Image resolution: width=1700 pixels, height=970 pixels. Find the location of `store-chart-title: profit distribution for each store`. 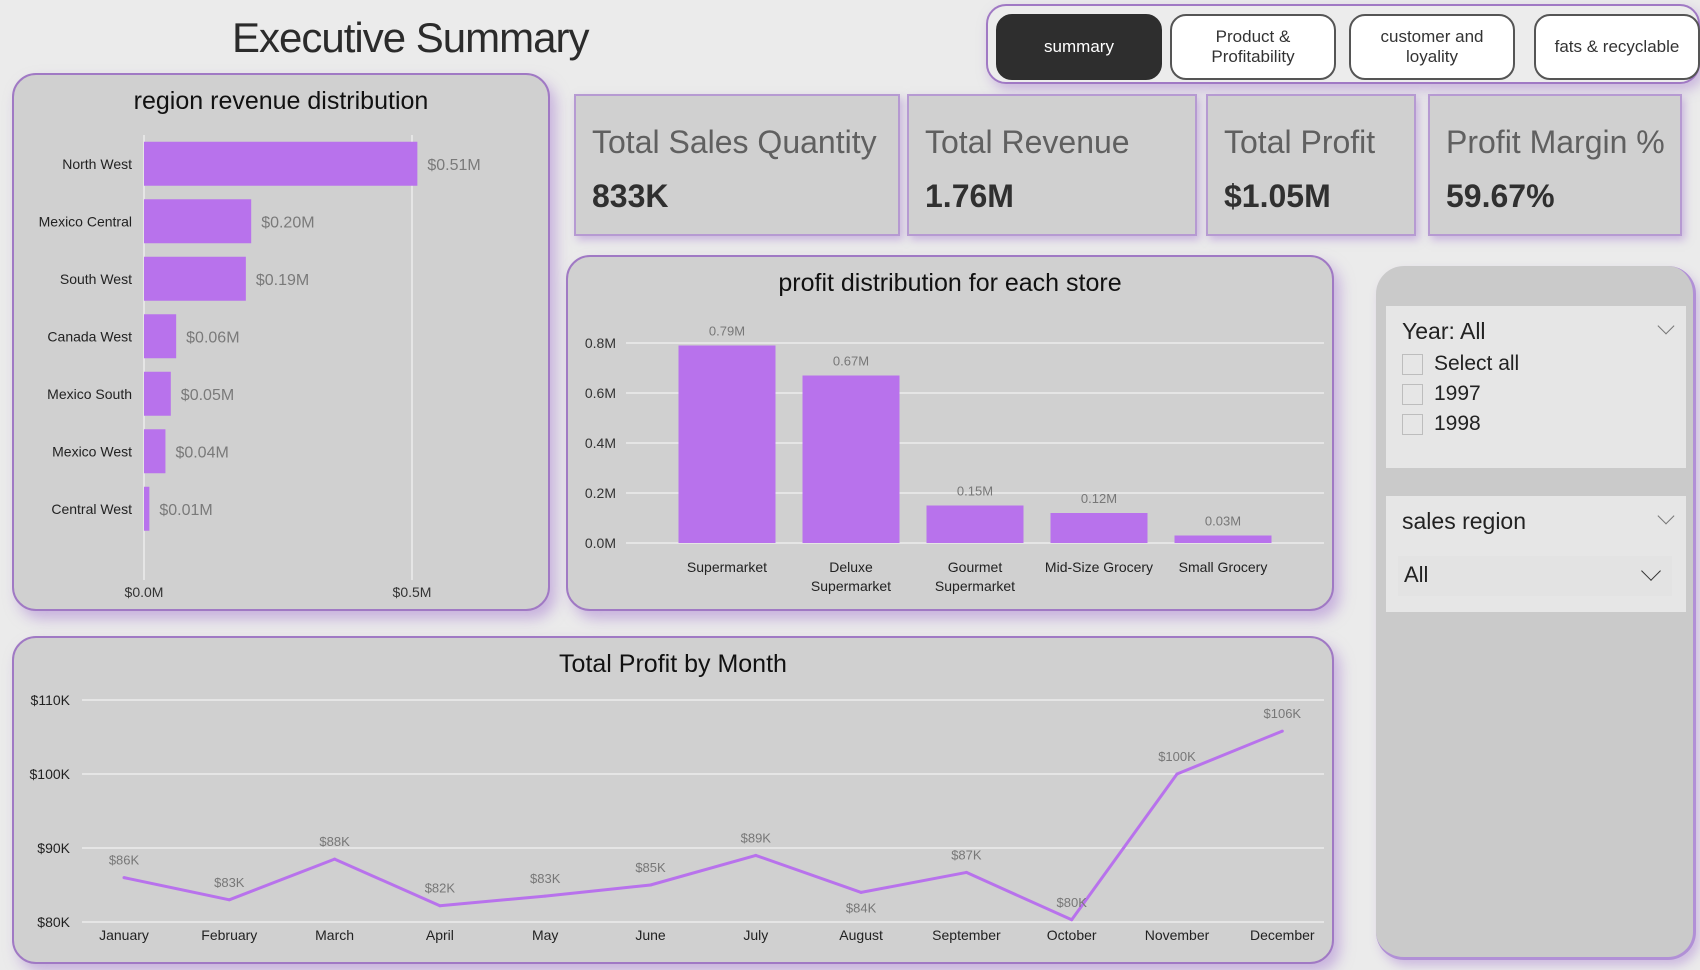

store-chart-title: profit distribution for each store is located at coordinates (950, 283).